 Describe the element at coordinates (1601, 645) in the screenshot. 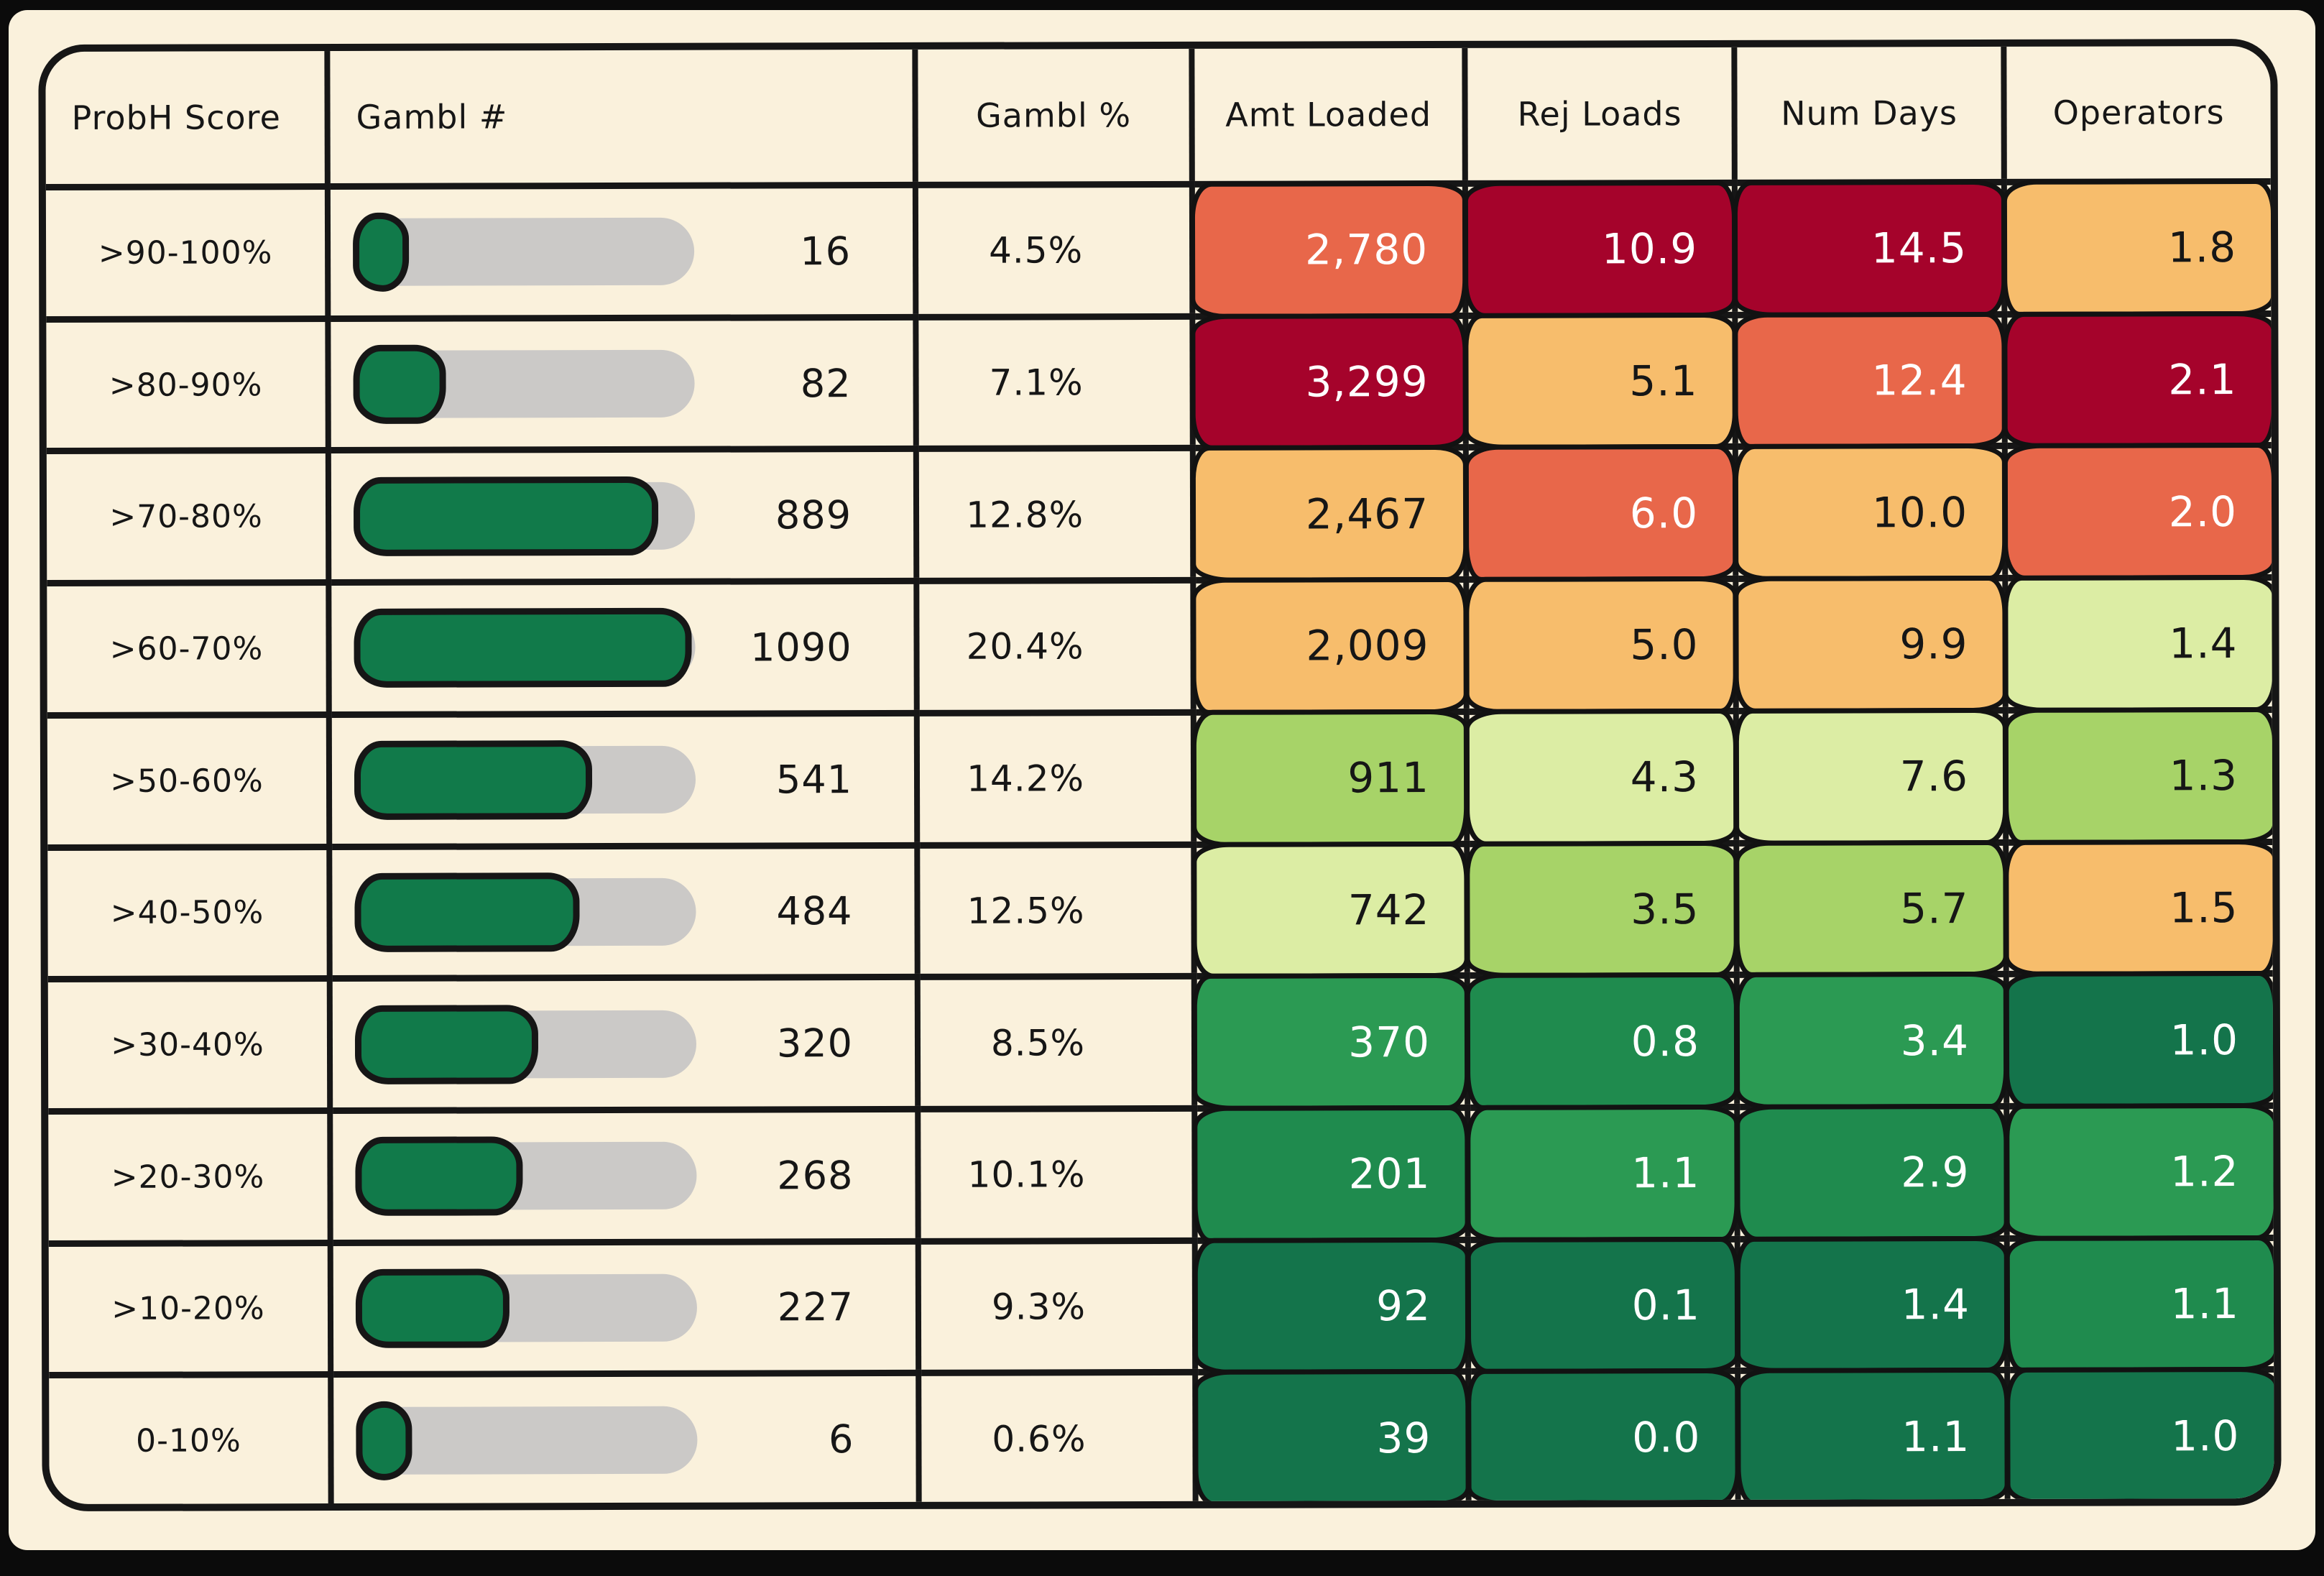

I see `rej-loads-value: 5.0` at that location.